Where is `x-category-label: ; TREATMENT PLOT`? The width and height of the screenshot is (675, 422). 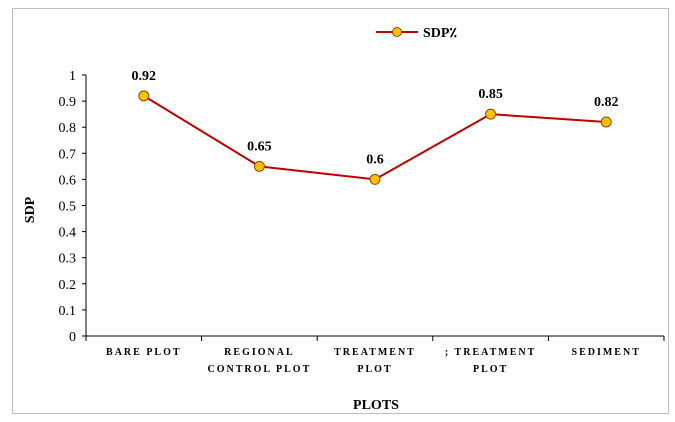
x-category-label: ; TREATMENT PLOT is located at coordinates (490, 361).